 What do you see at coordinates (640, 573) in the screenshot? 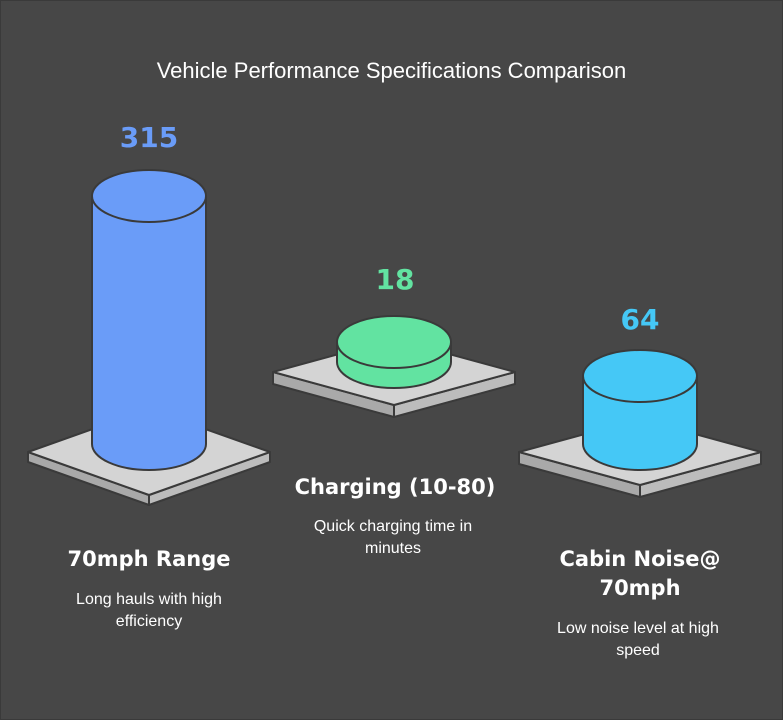
I see `category-label-noise: Cabin Noise@ 70mph` at bounding box center [640, 573].